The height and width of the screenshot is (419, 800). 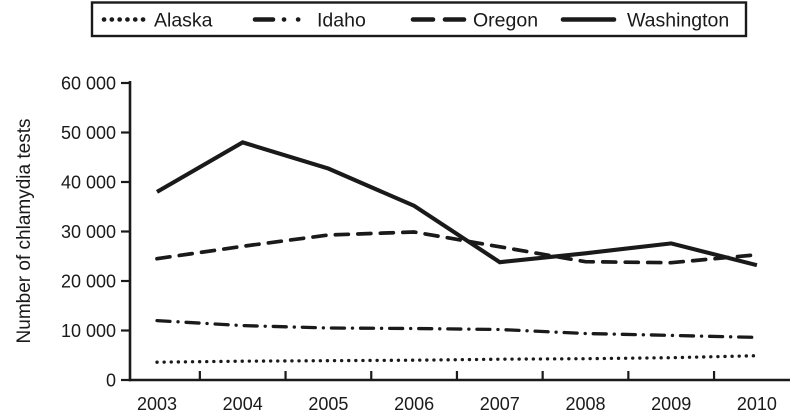 What do you see at coordinates (678, 21) in the screenshot?
I see `legend-label-washington: Washington` at bounding box center [678, 21].